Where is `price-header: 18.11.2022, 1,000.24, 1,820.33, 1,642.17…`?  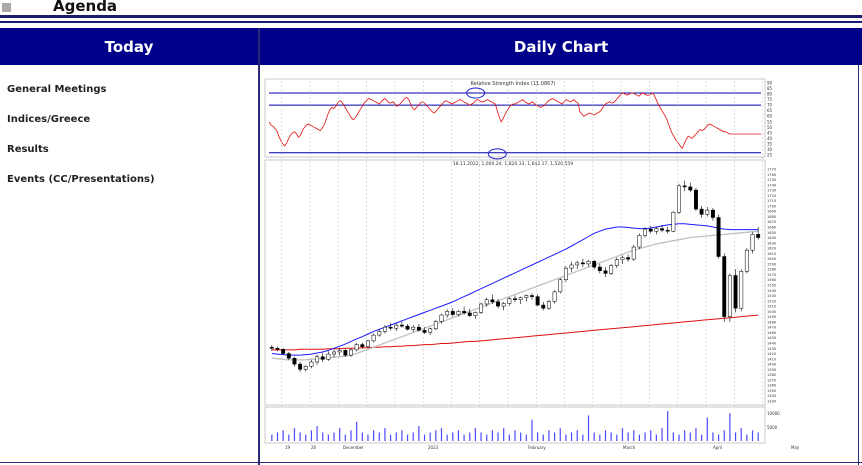
price-header: 18.11.2022, 1,000.24, 1,820.33, 1,642.17… is located at coordinates (513, 164).